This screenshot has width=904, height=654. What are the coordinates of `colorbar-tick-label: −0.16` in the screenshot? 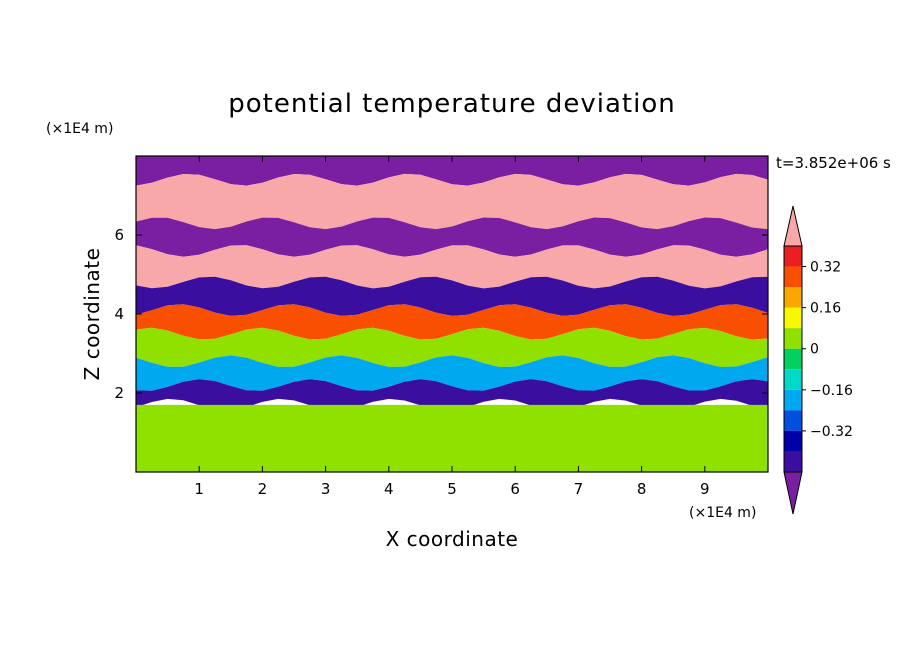 It's located at (831, 391).